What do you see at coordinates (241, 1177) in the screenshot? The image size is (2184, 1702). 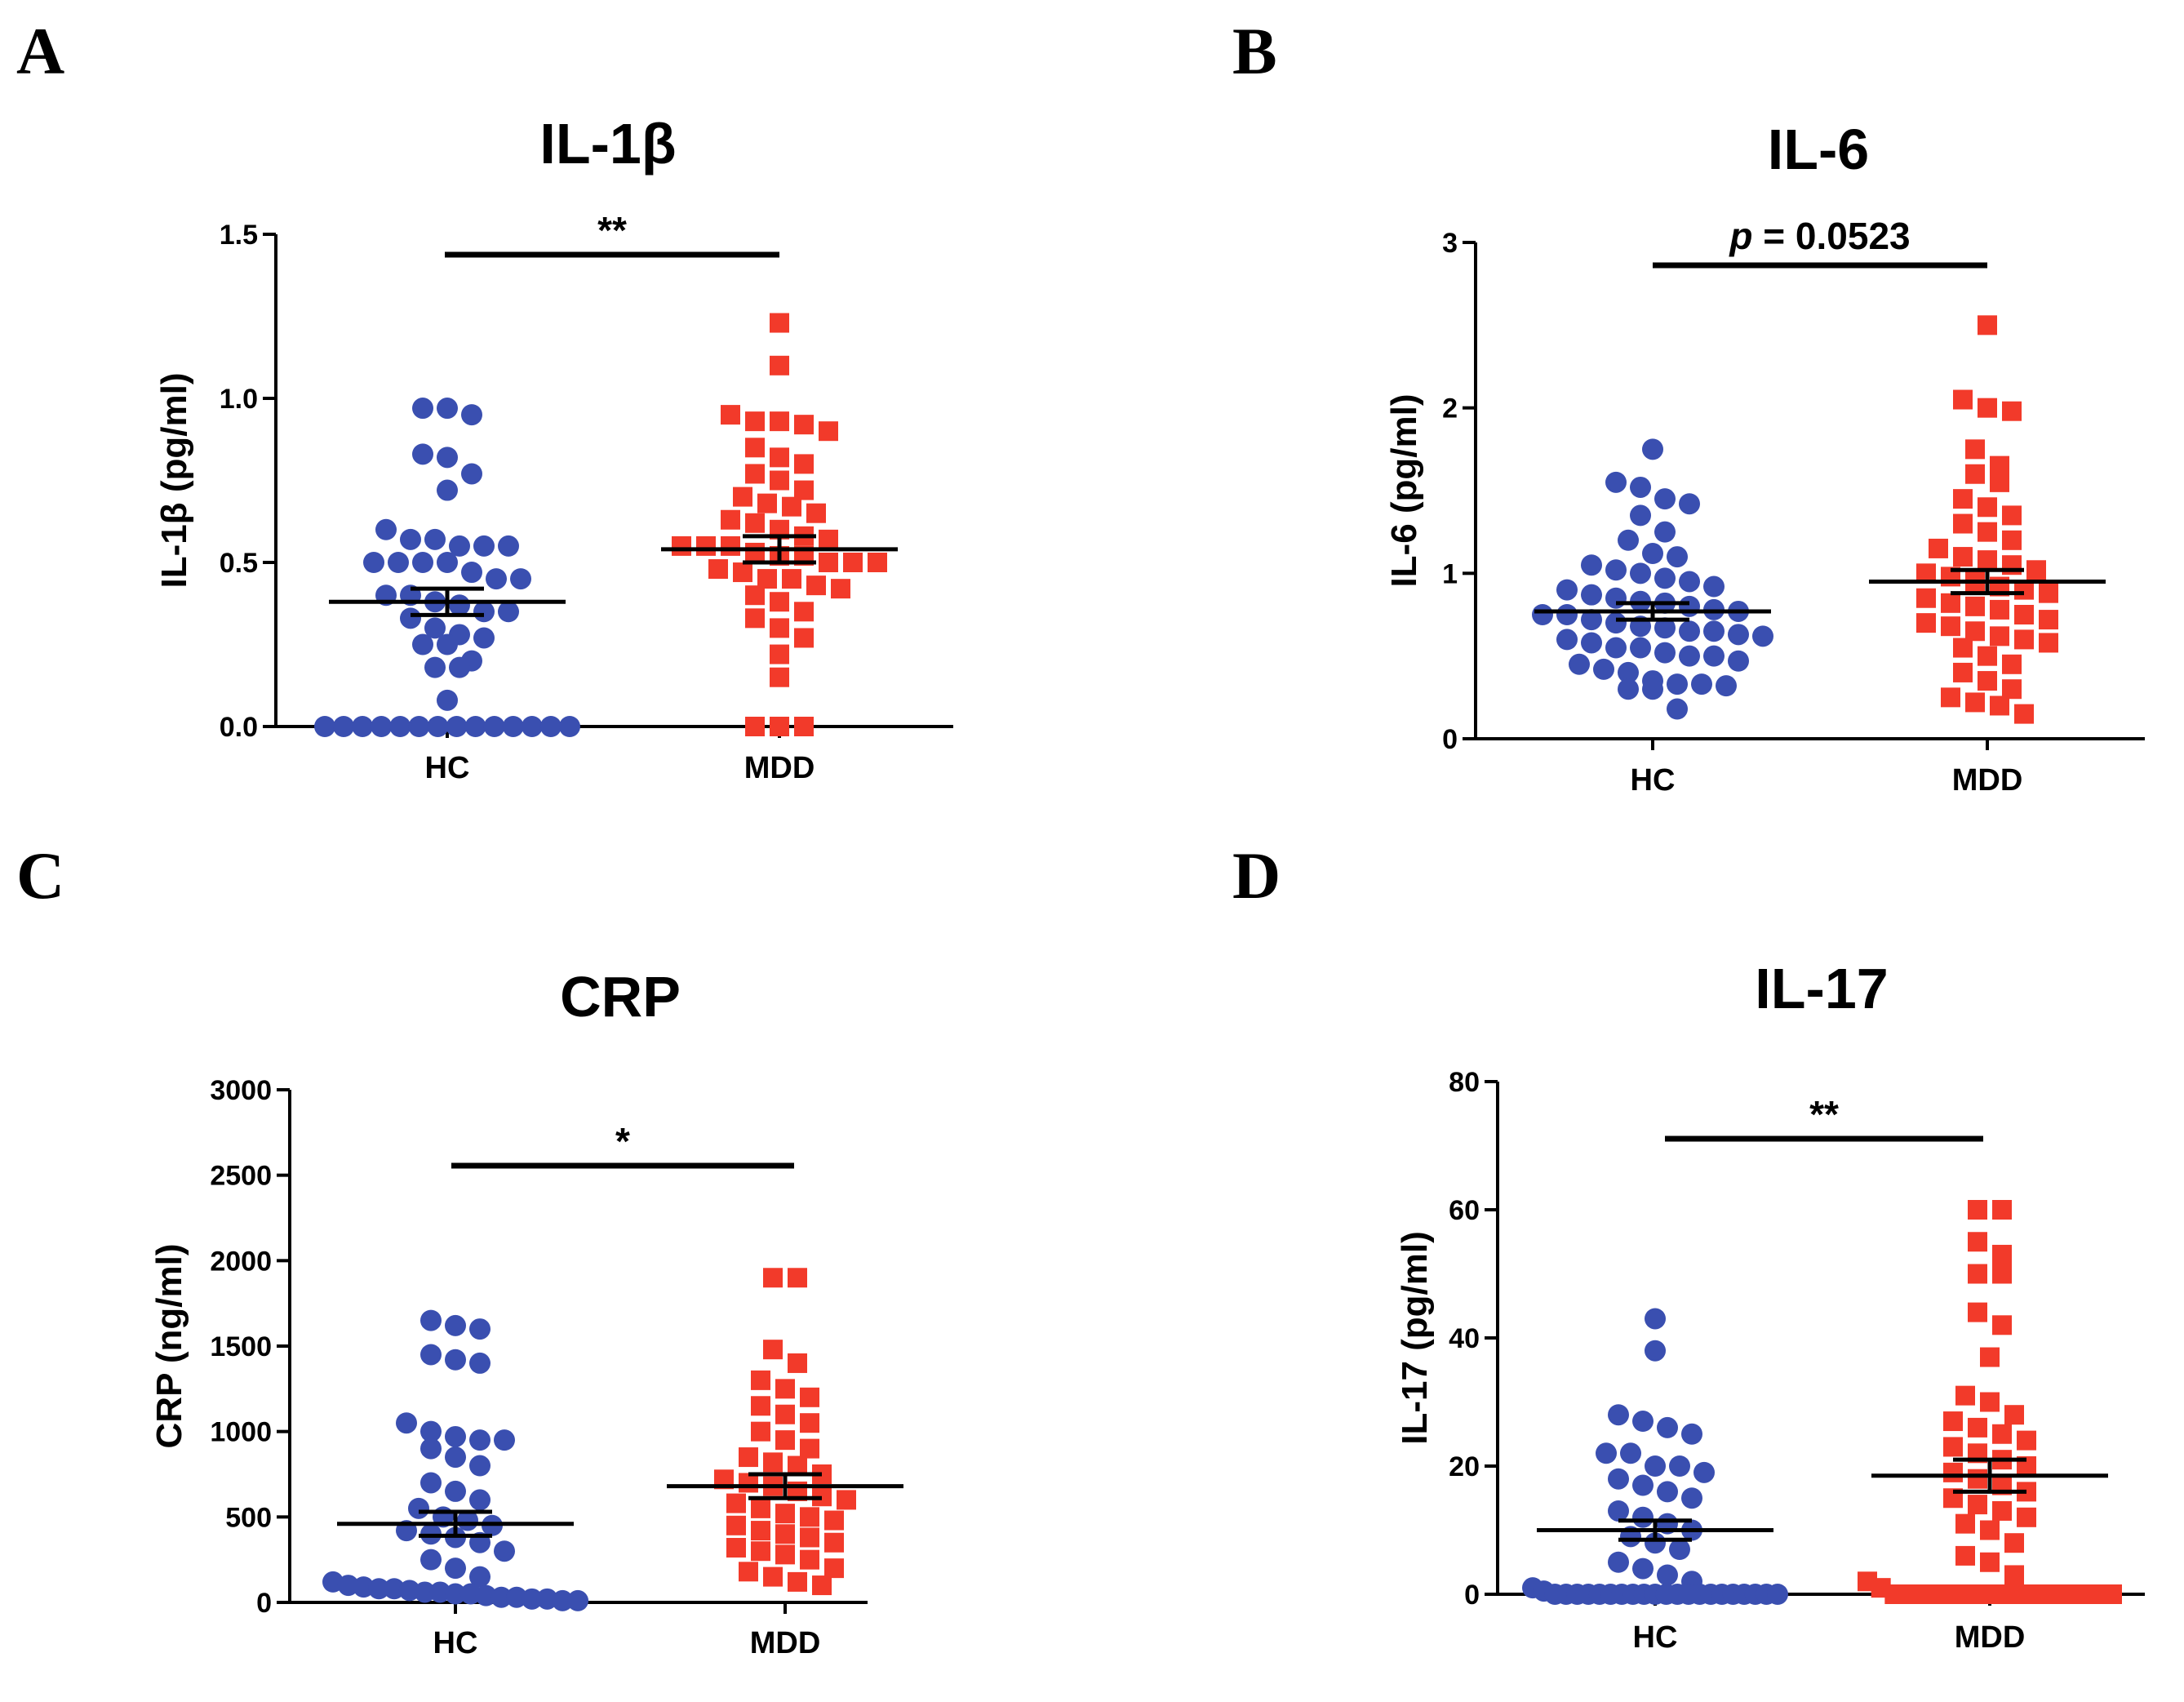 I see `y-tick-label: 2500` at bounding box center [241, 1177].